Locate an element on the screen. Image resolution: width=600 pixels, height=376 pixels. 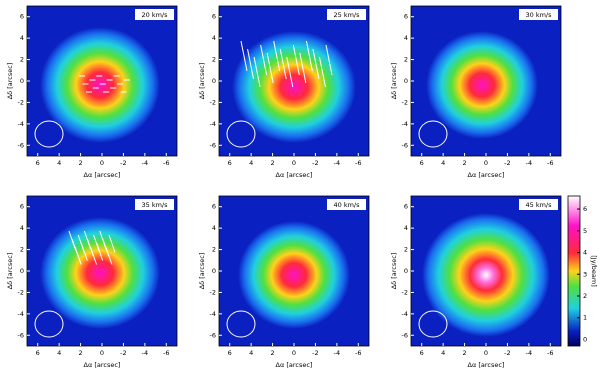
channel-label: 20 km/s is located at coordinates (154, 15).